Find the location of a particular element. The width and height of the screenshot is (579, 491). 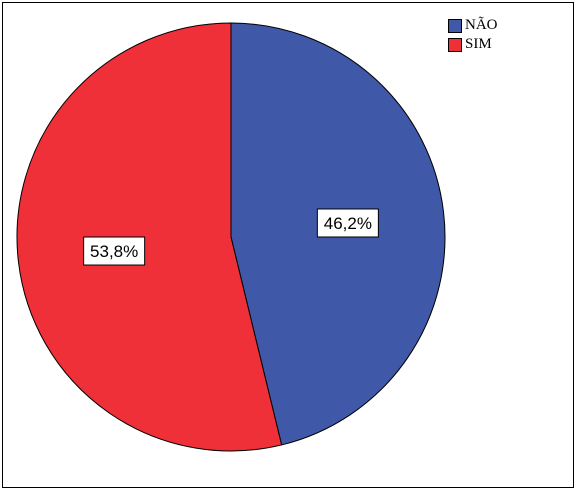

legend-item-nao: NÃO is located at coordinates (473, 25).